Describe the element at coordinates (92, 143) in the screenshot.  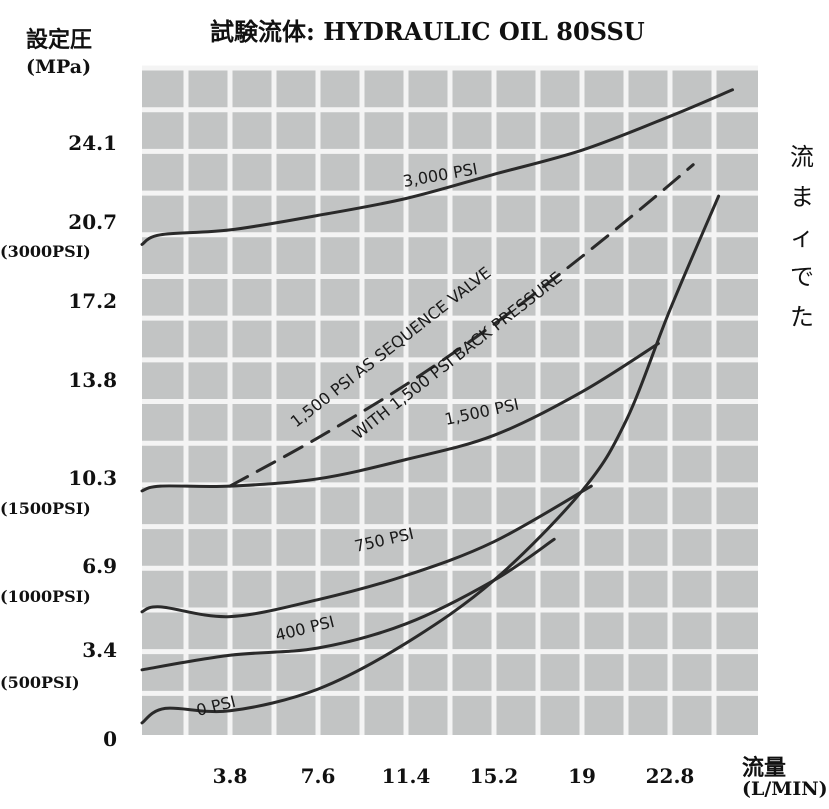
I see `y-tick-label: 24.1` at that location.